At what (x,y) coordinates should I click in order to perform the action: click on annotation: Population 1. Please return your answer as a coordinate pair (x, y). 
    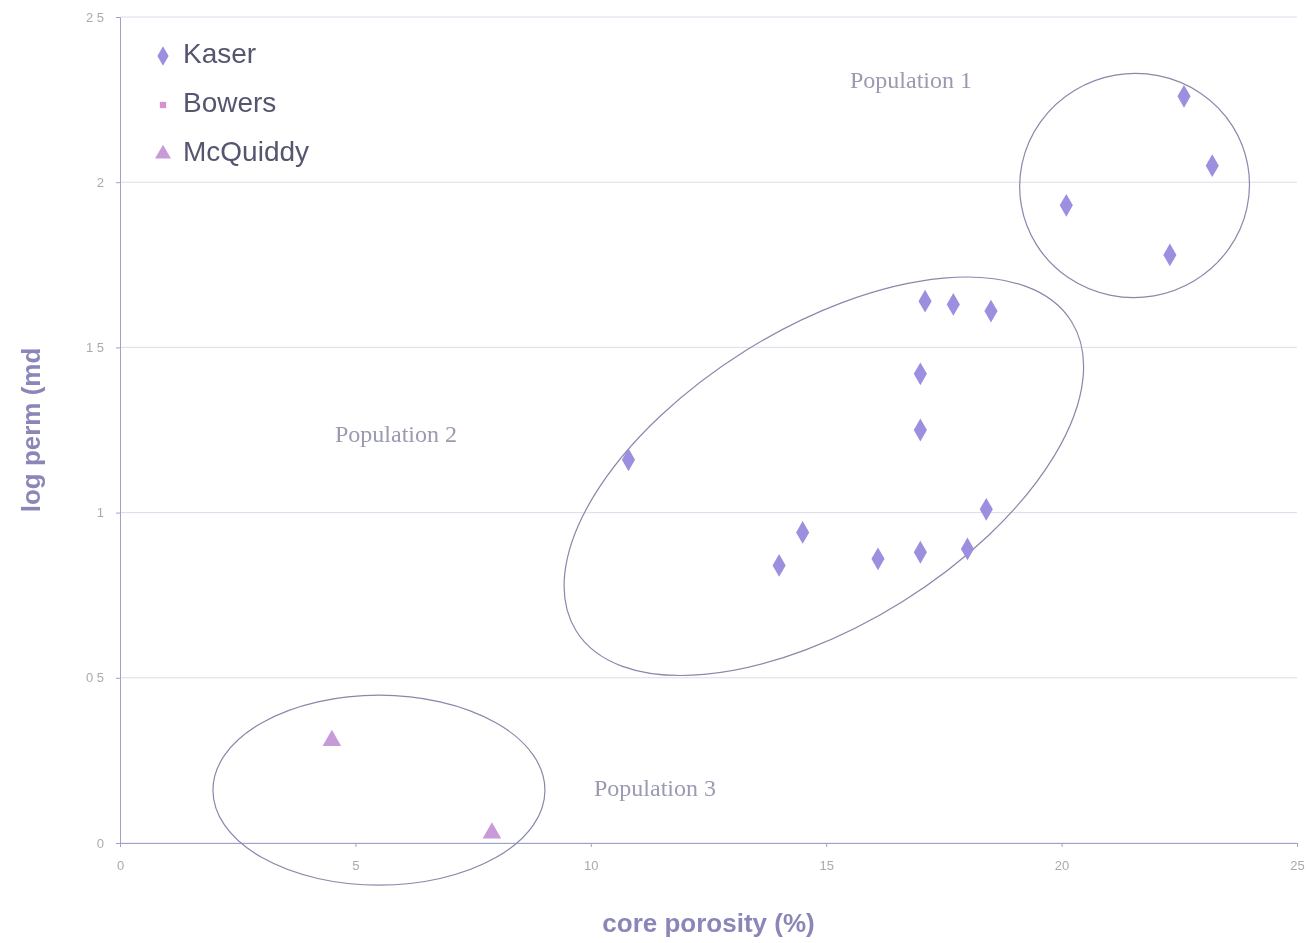
    Looking at the image, I should click on (911, 79).